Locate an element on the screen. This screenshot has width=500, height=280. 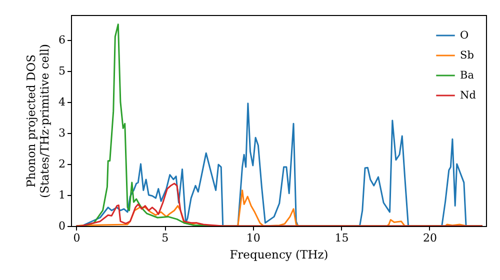
x-tick-label: 20 is located at coordinates (429, 238).